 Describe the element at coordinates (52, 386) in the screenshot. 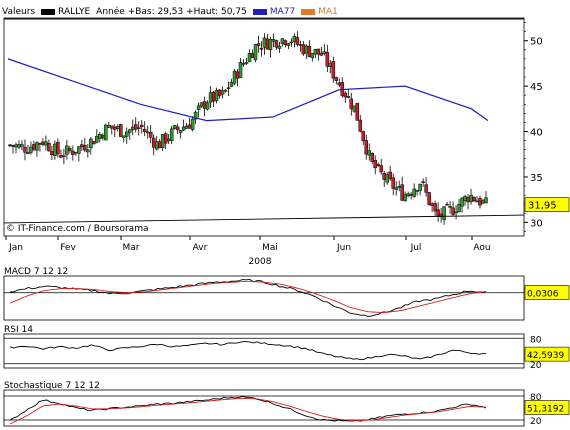

I see `stoch-panel-title: Stochastique 7 12 12` at that location.